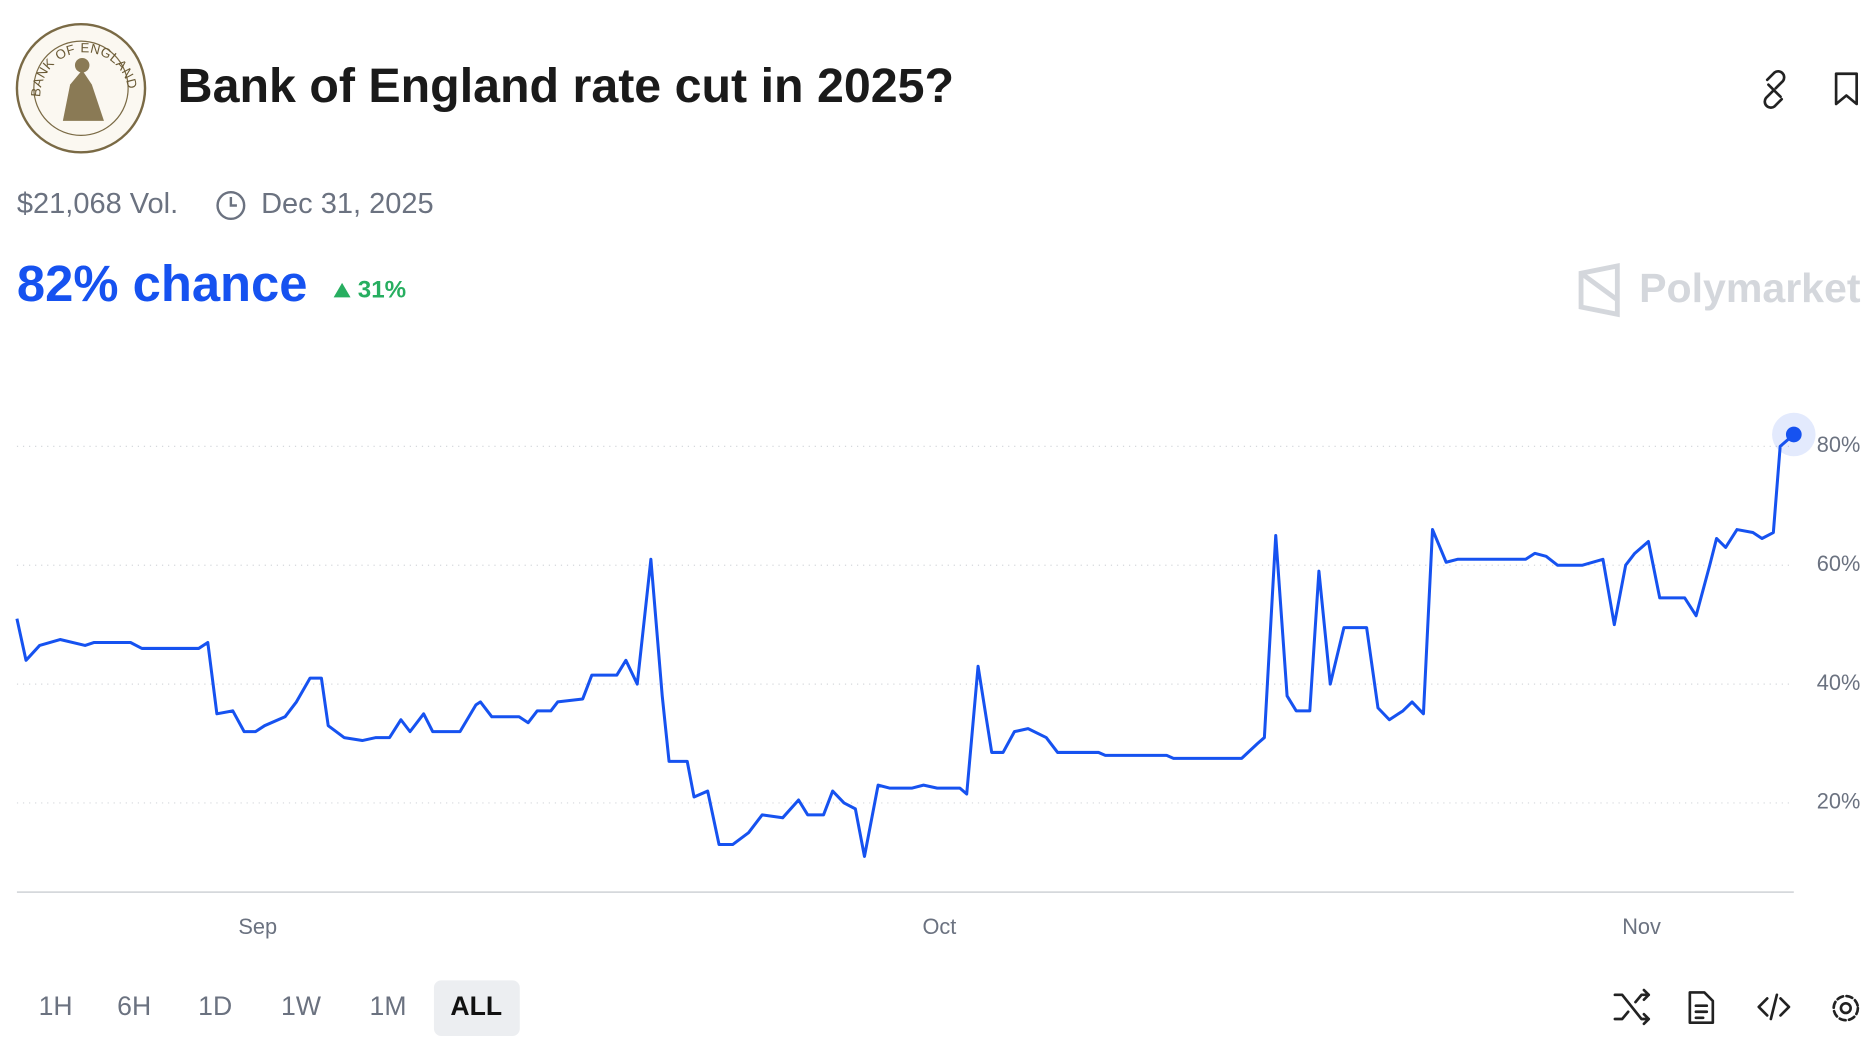 This screenshot has width=1876, height=1046. What do you see at coordinates (1839, 444) in the screenshot?
I see `y-tick-label: 80%` at bounding box center [1839, 444].